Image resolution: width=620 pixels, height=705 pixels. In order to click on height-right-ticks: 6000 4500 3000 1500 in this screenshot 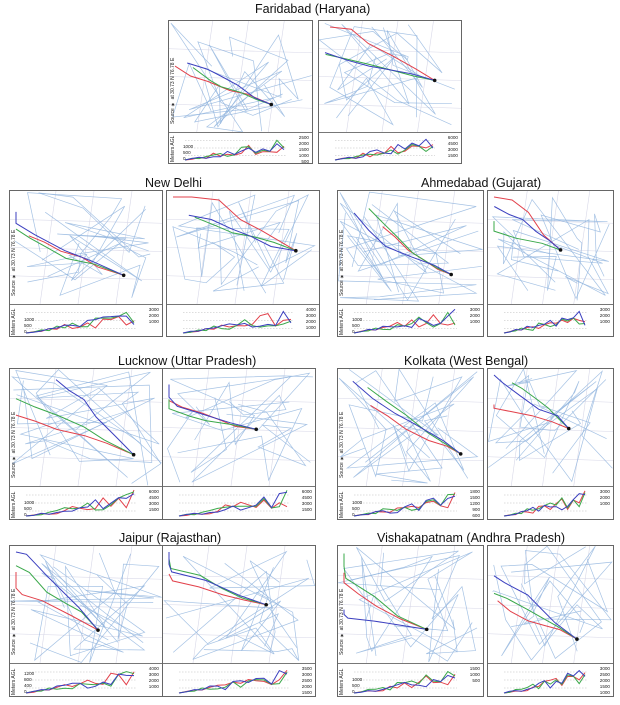, I will do `click(452, 146)`.